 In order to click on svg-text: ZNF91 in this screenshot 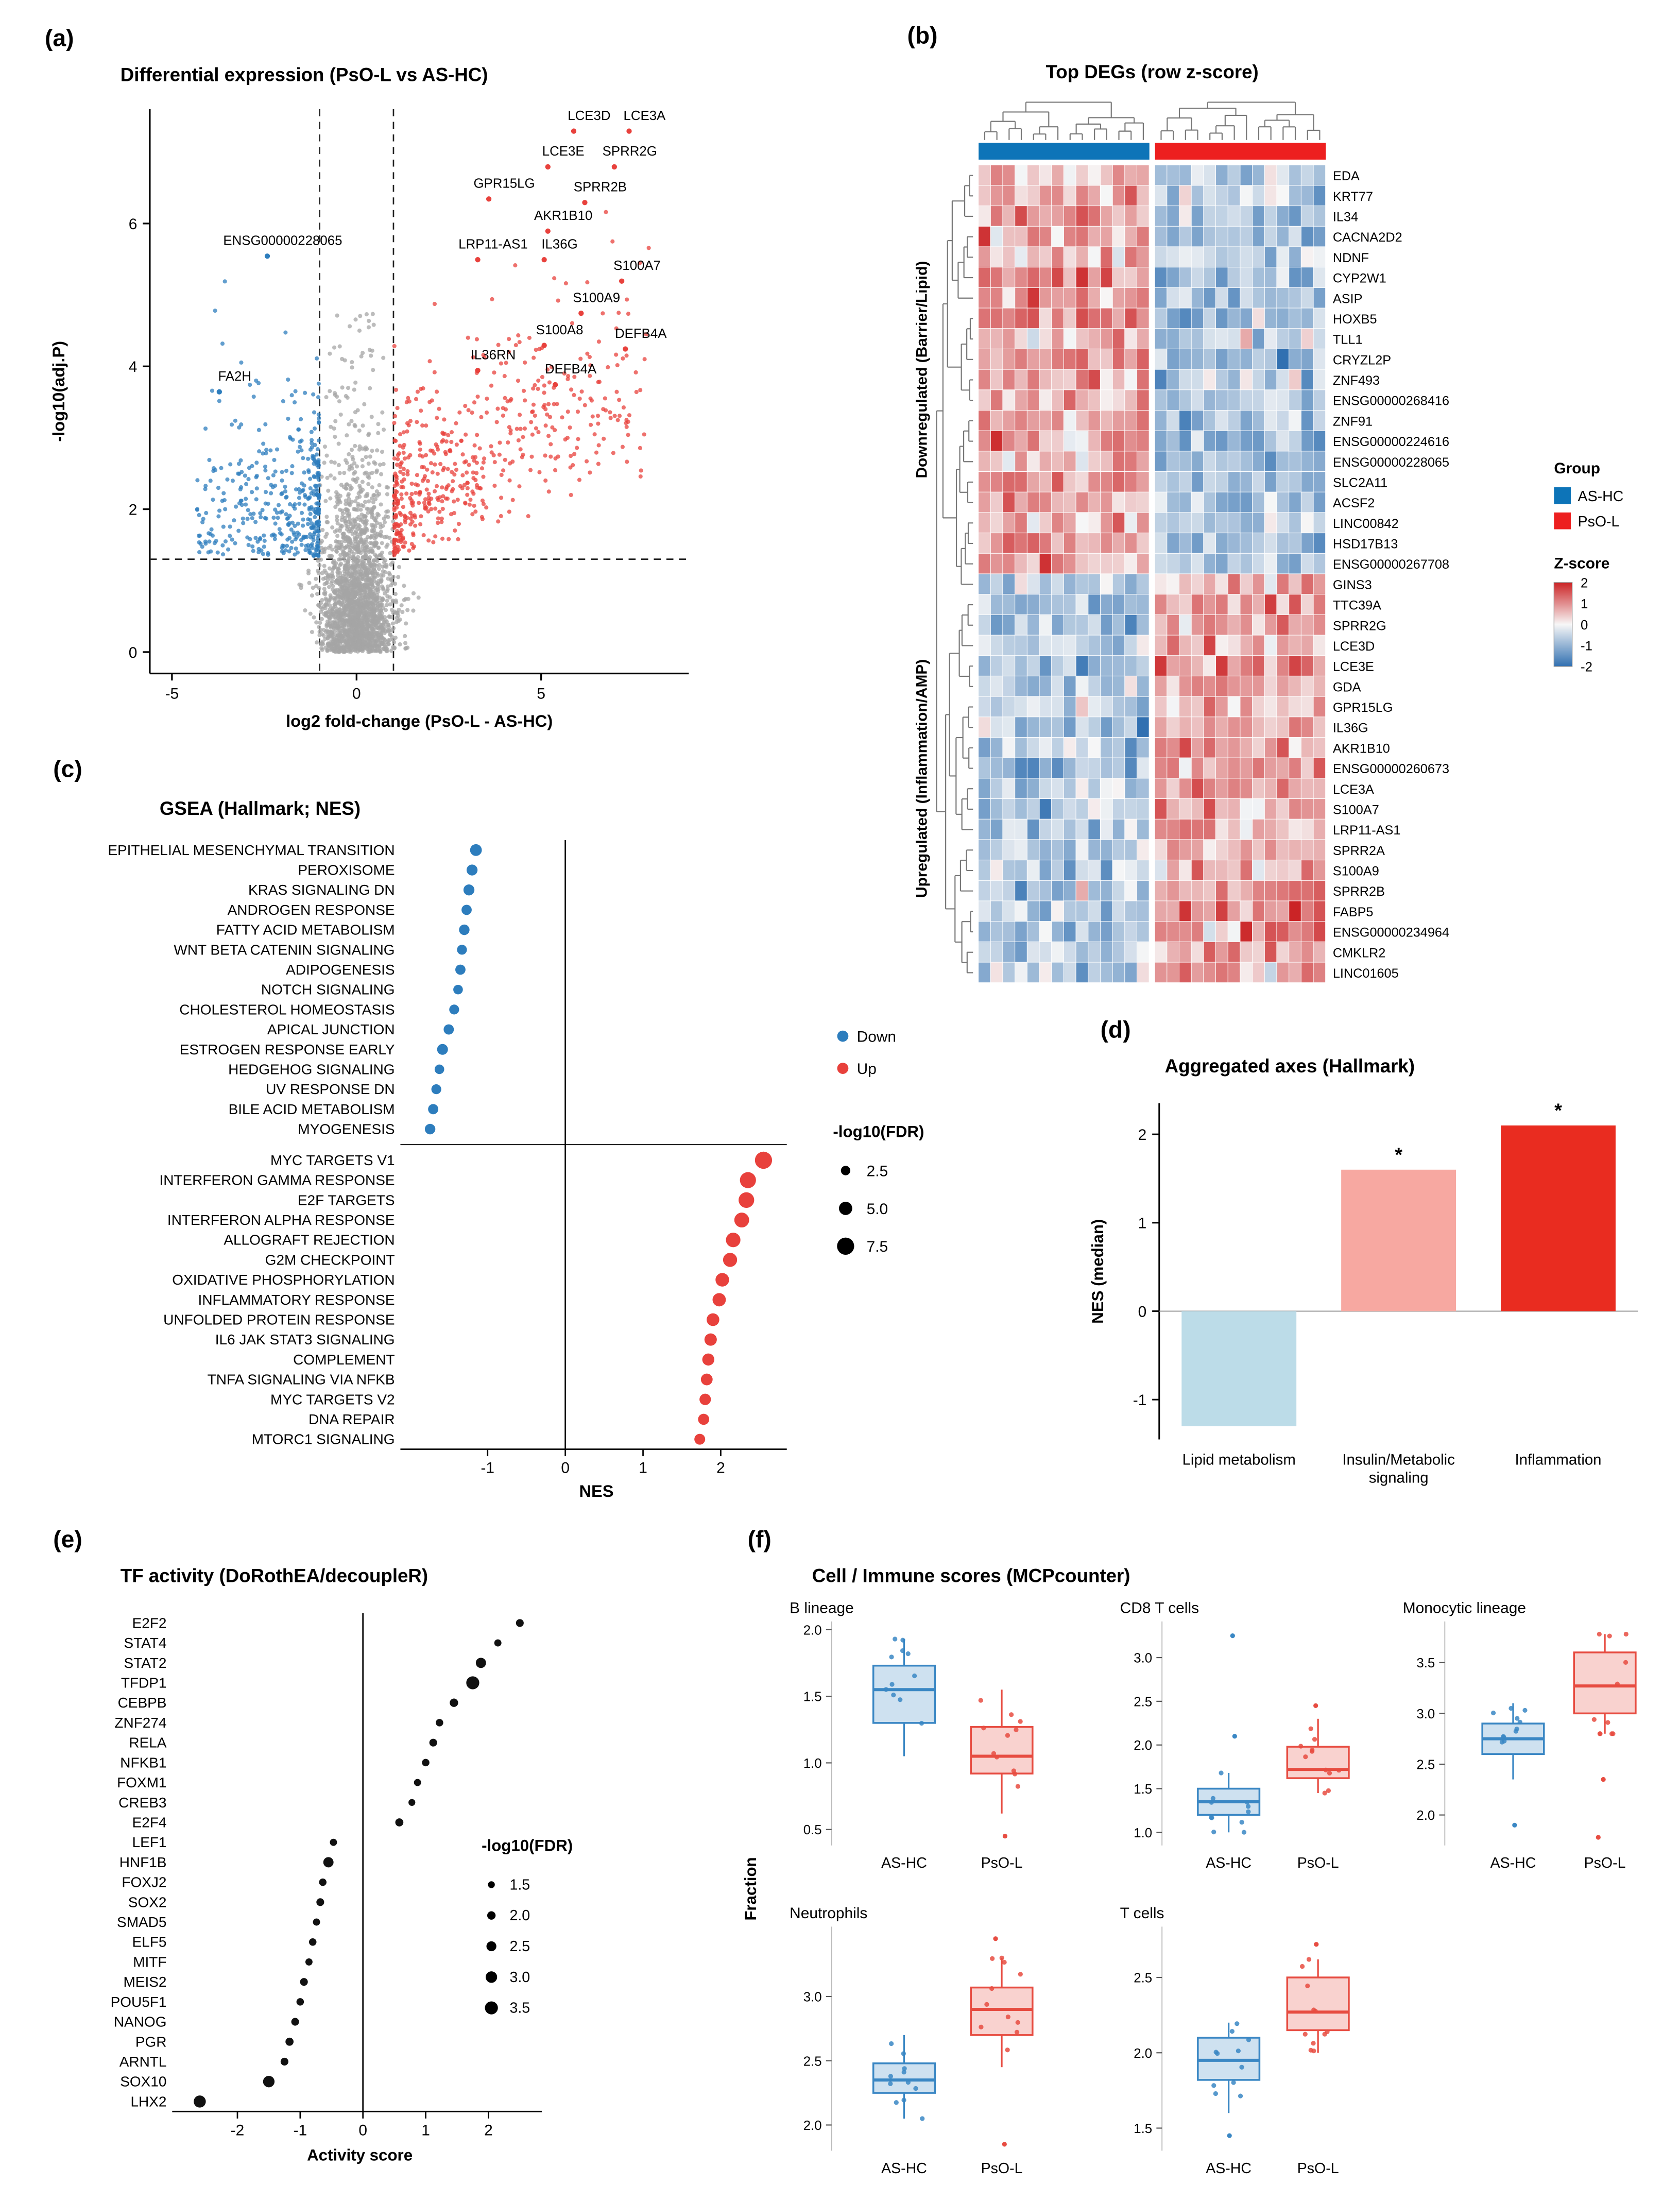, I will do `click(1353, 421)`.